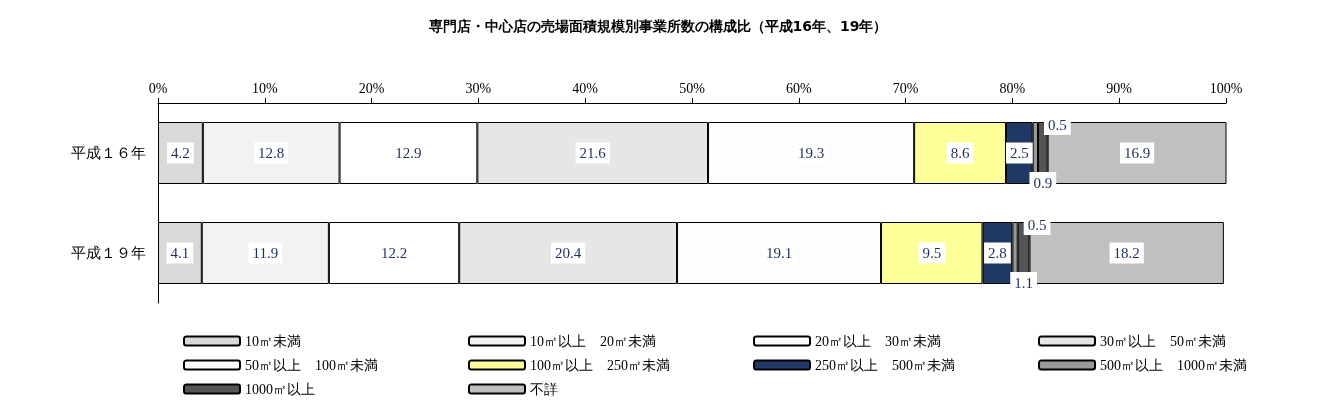 The height and width of the screenshot is (403, 1320). Describe the element at coordinates (885, 365) in the screenshot. I see `legend-label: 250㎡以上 500㎡未満` at that location.